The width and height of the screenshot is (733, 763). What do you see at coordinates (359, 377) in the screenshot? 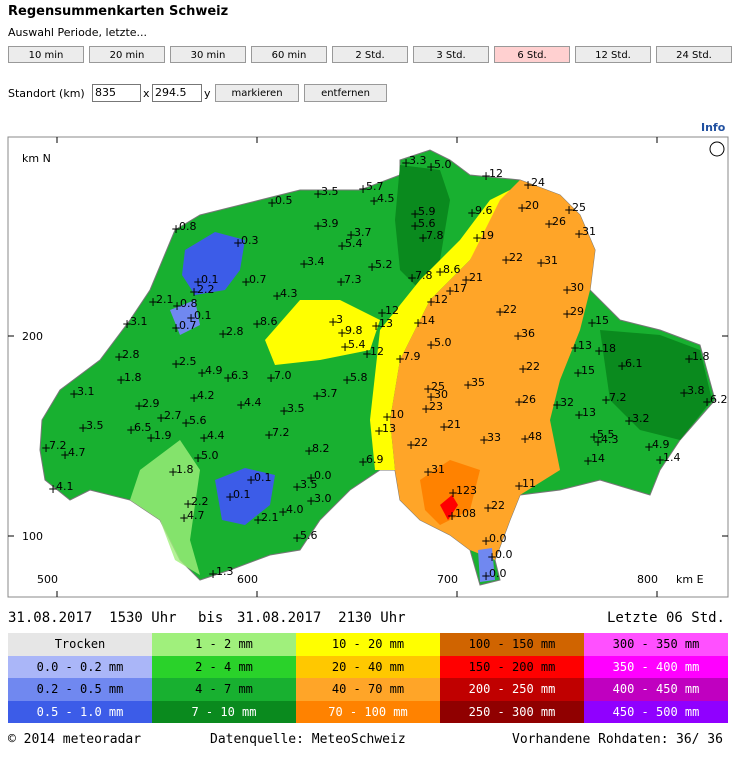
I see `station-value: 5.8` at bounding box center [359, 377].